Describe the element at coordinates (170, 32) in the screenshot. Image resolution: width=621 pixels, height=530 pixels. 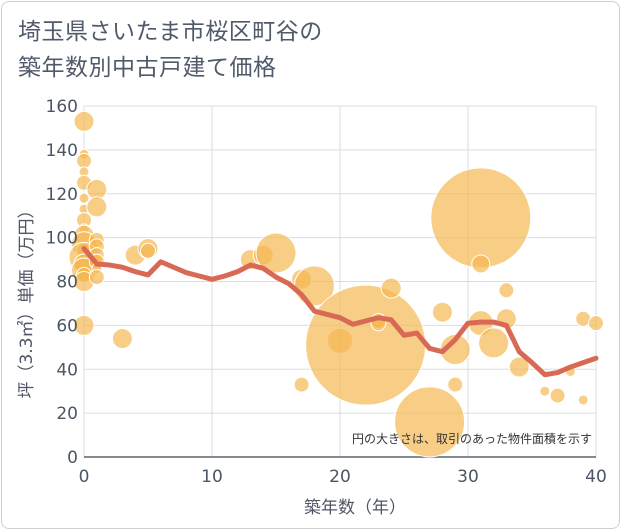
I see `chart-title-line-1: 埼玉県さいたま市桜区町谷の` at that location.